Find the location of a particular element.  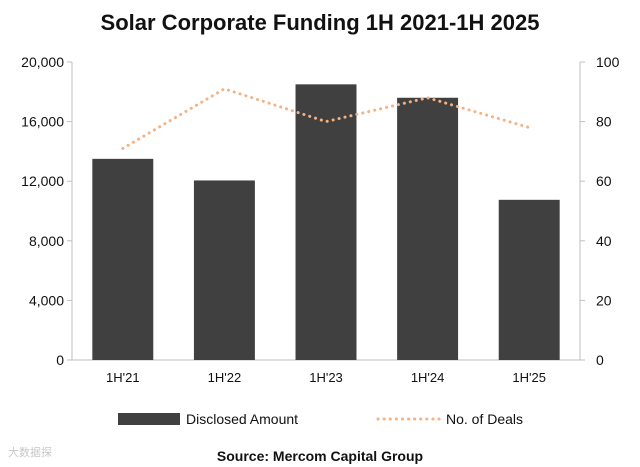

y-right-tick-label: 40 is located at coordinates (604, 241).